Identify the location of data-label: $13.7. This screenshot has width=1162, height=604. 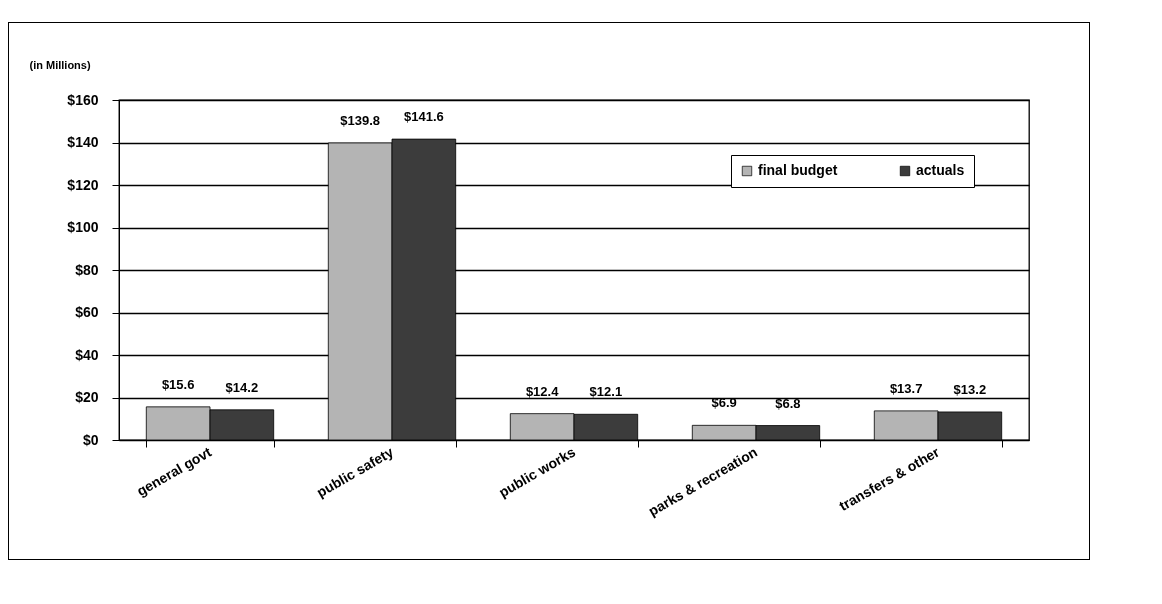
(906, 388).